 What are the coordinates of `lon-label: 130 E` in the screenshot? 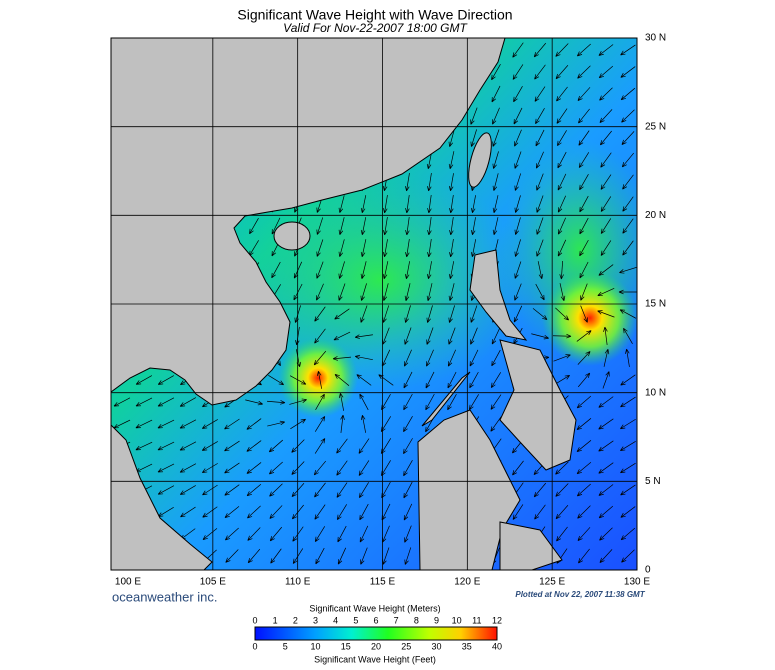 It's located at (637, 582).